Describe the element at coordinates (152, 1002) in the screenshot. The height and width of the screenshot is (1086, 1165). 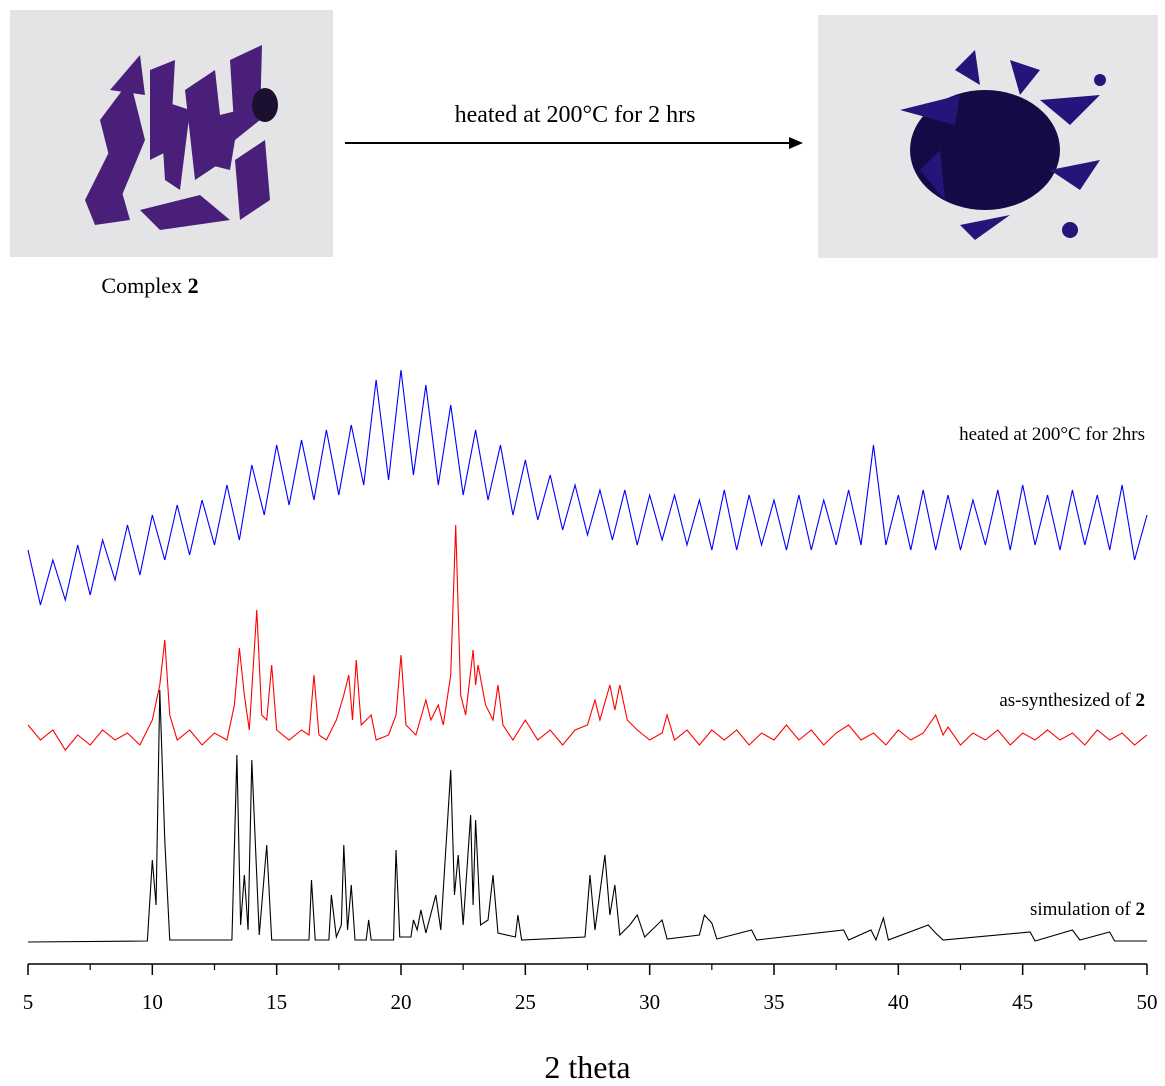
I see `x-tick-label: 10` at that location.